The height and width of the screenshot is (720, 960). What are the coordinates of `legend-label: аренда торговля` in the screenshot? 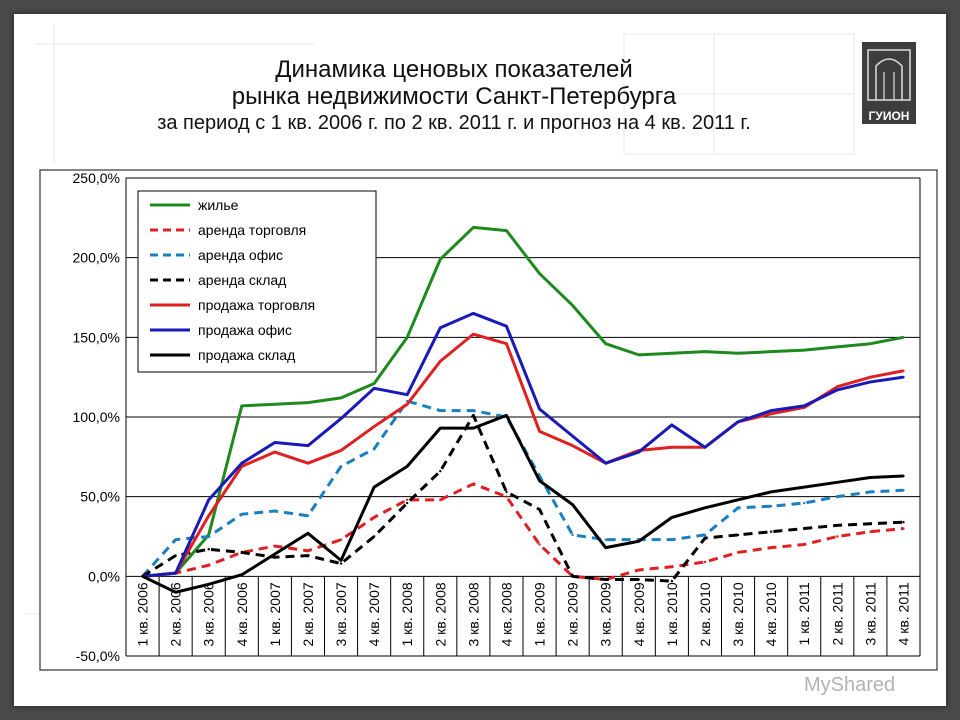 It's located at (252, 230).